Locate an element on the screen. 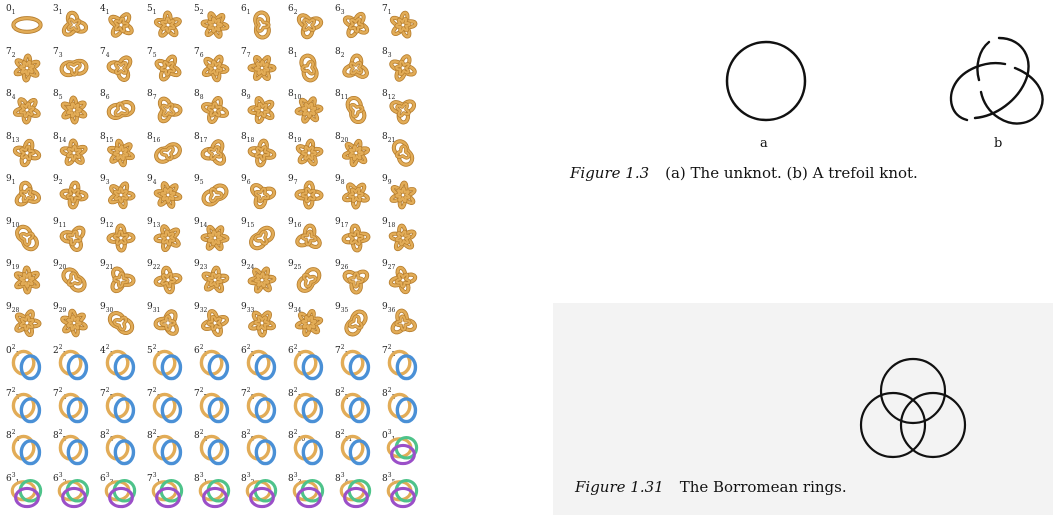 This screenshot has width=1053, height=521. knot-cell: 813 is located at coordinates (25, 150).